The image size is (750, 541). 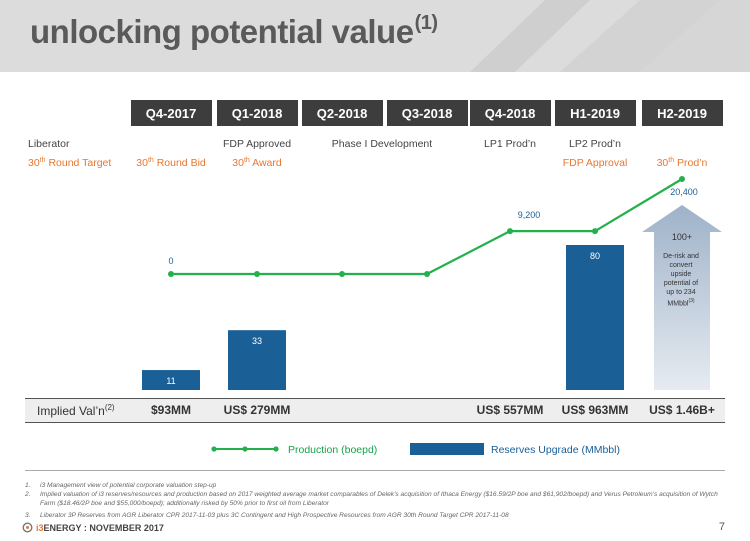 I want to click on annotation-line: De-risk and, so click(x=681, y=256).